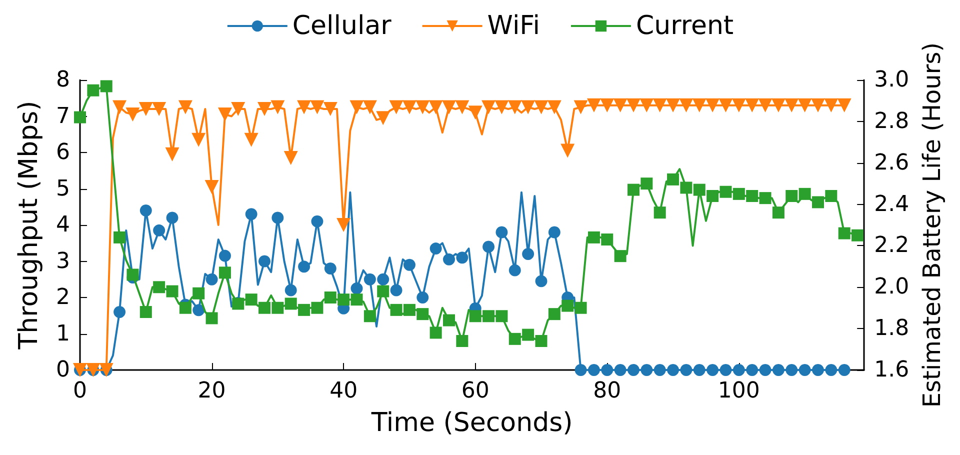  I want to click on y2-axis-title: Estimated Battery Life (Hours), so click(932, 225).